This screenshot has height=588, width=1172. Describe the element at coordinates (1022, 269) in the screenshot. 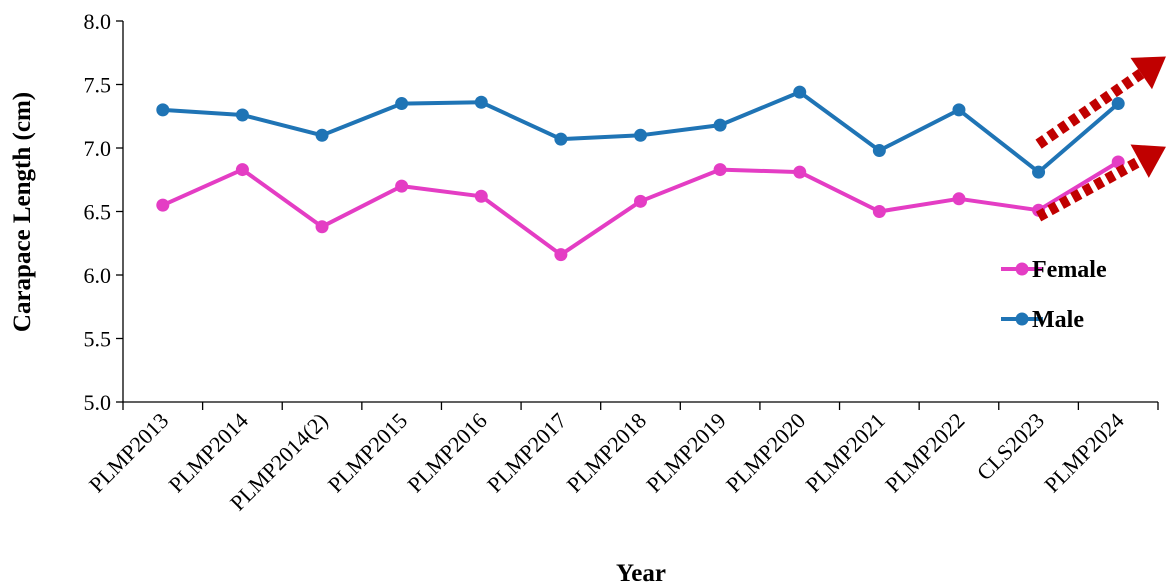

I see `legend-marker-female` at that location.